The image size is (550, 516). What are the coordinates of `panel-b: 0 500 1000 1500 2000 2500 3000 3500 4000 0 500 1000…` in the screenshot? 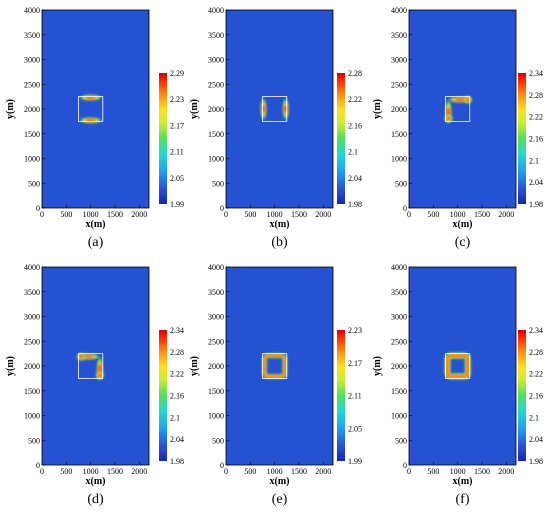 It's located at (275, 128).